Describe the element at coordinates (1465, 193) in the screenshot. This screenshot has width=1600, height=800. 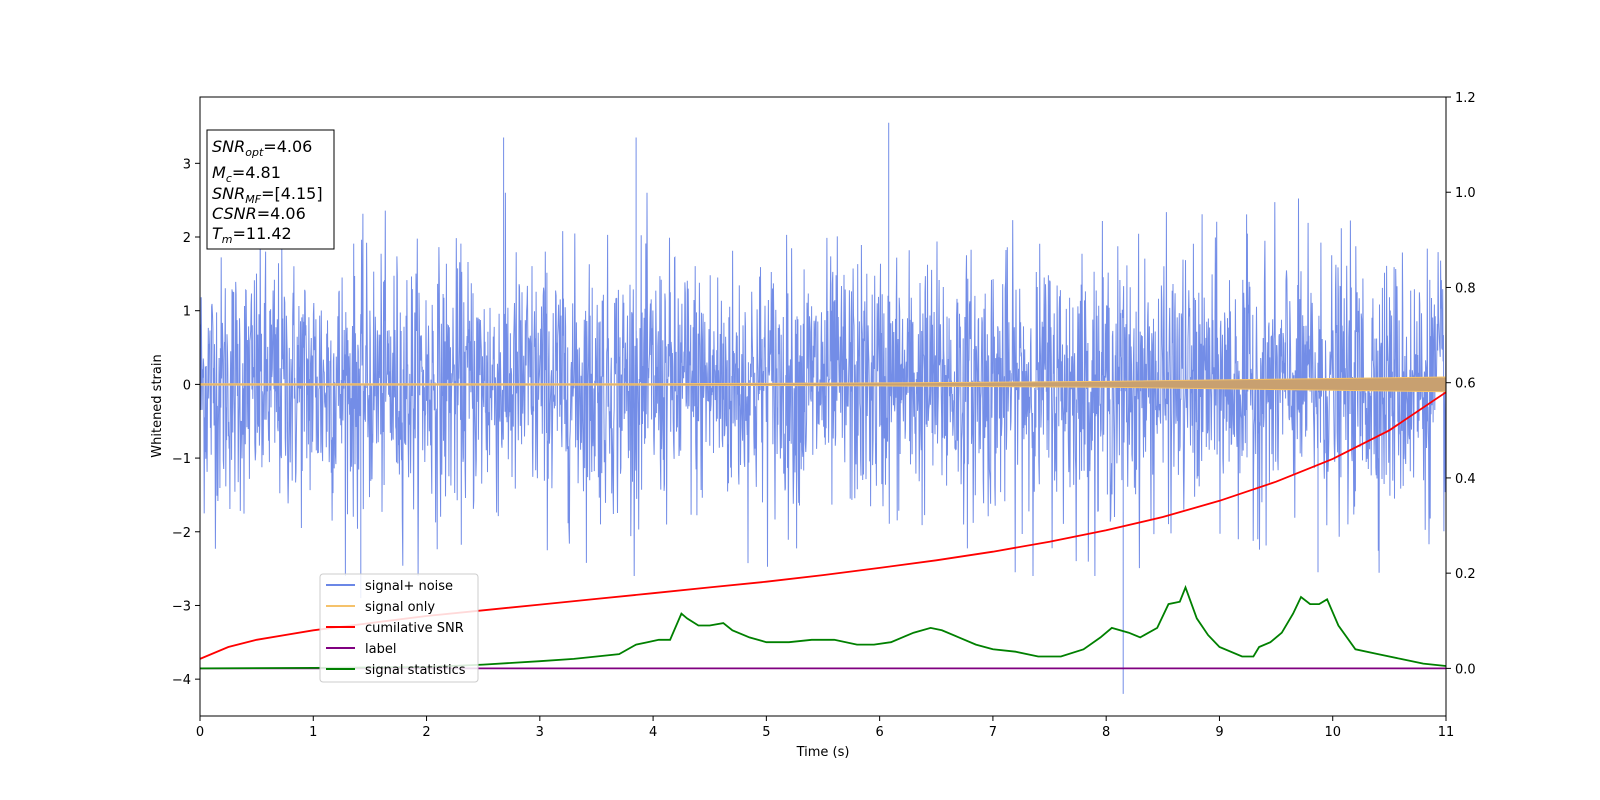
I see `y-tick-label-right: 1.0` at that location.